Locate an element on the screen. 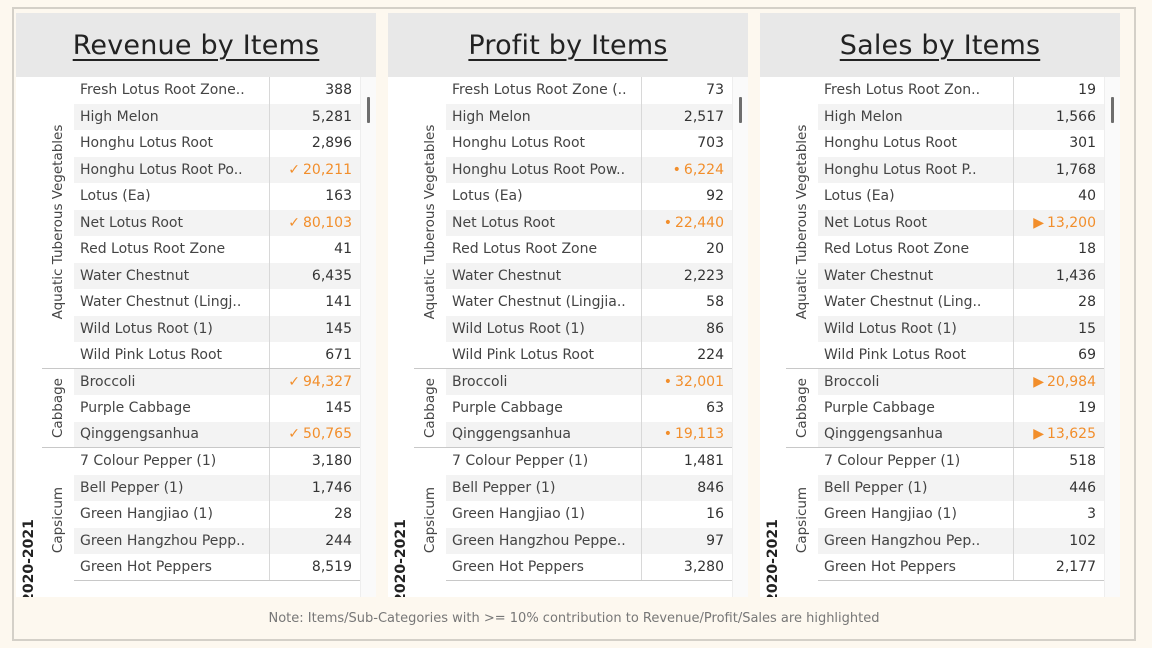 Image resolution: width=1152 pixels, height=648 pixels. table-row: Honghu Lotus Root 2,896 is located at coordinates (225, 143).